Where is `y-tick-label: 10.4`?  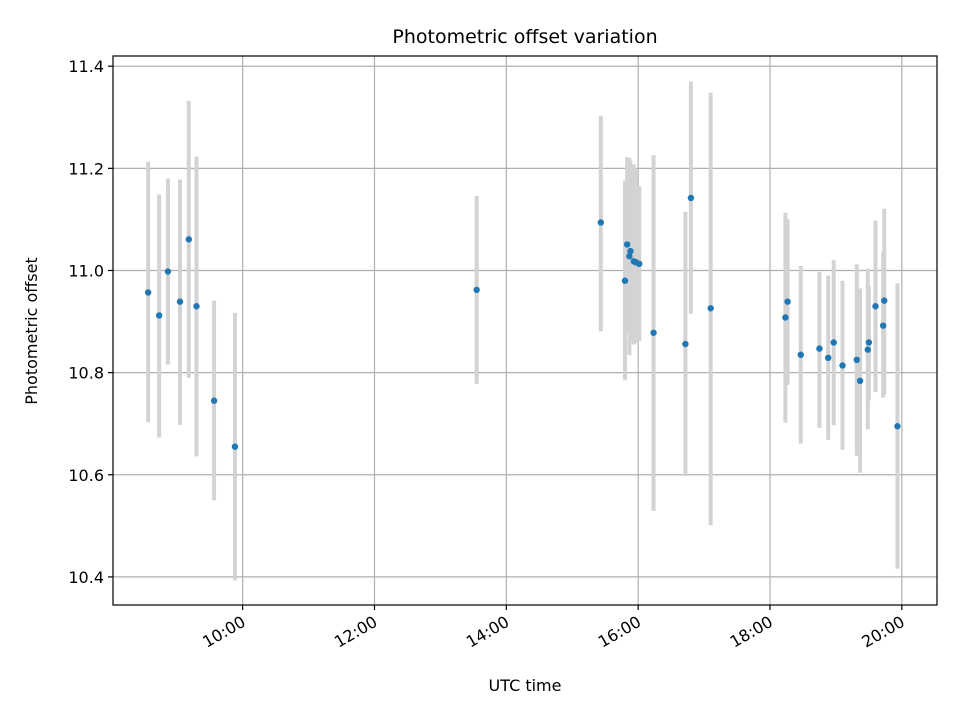
y-tick-label: 10.4 is located at coordinates (86, 577).